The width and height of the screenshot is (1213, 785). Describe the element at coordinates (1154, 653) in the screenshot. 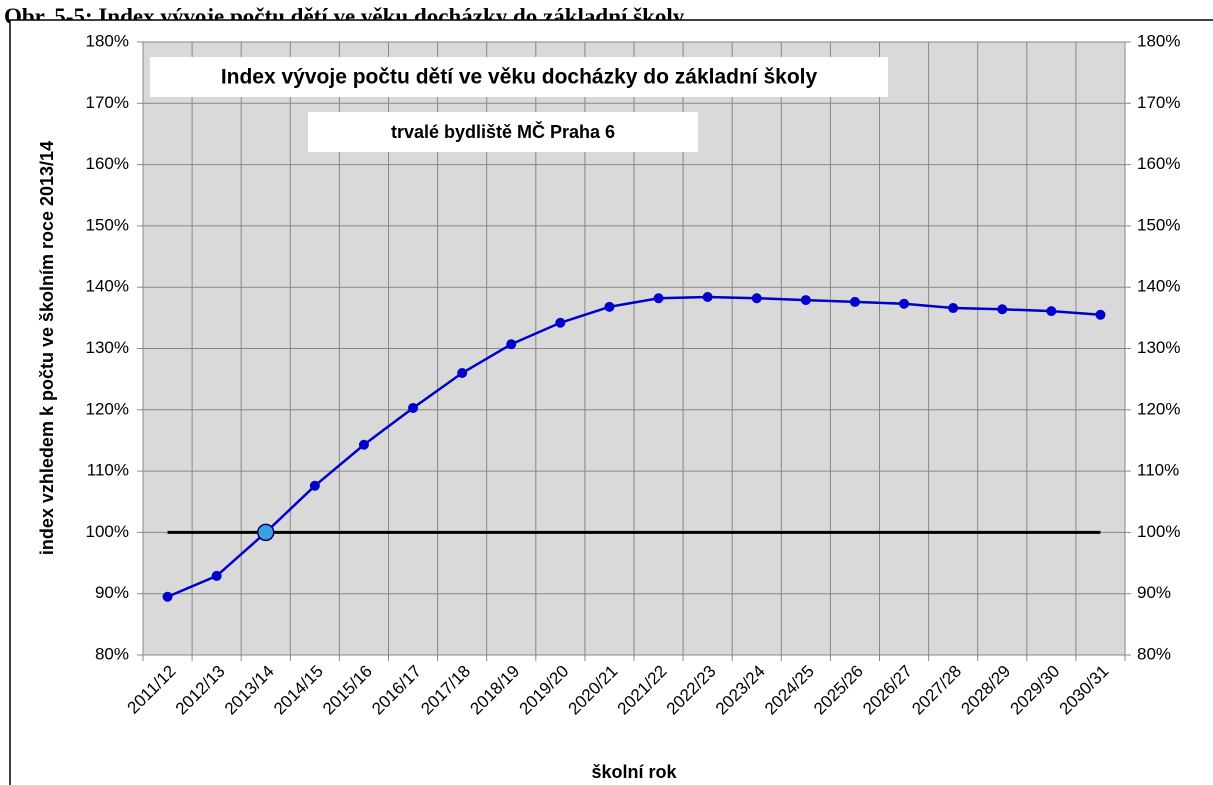

I see `y2-tick-label: 80%` at that location.